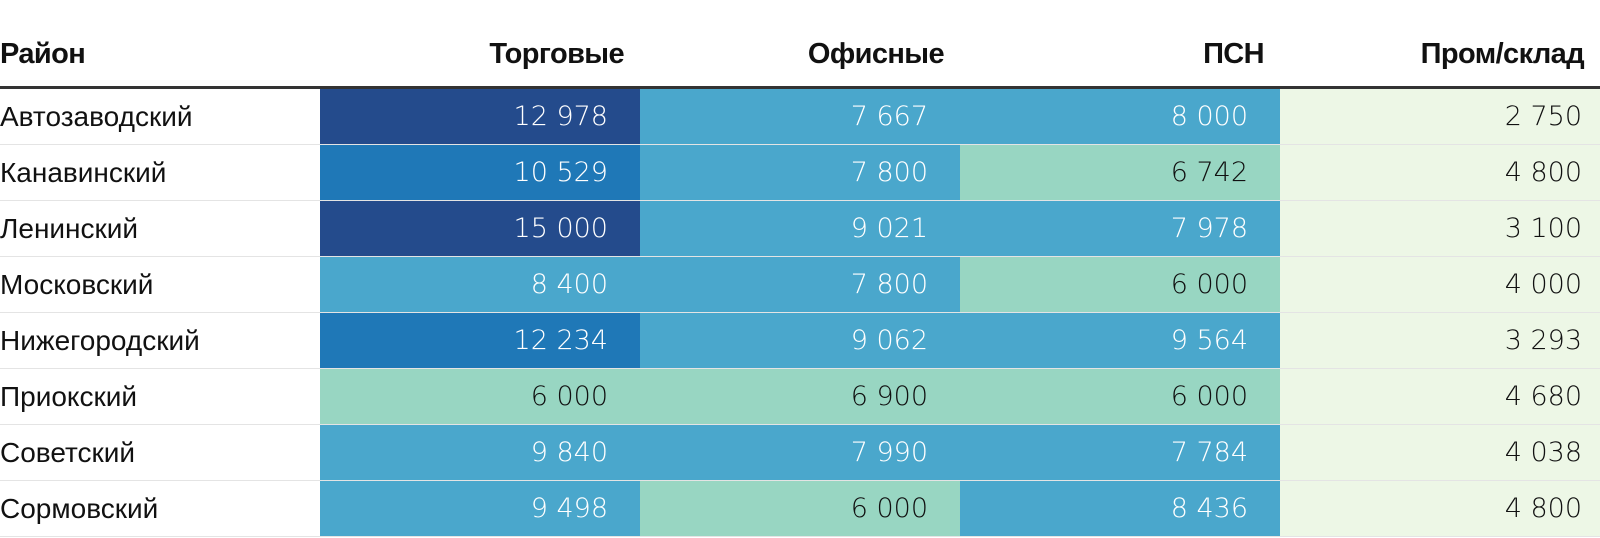 The image size is (1600, 538). I want to click on heatmap-cell: 9 021, so click(800, 228).